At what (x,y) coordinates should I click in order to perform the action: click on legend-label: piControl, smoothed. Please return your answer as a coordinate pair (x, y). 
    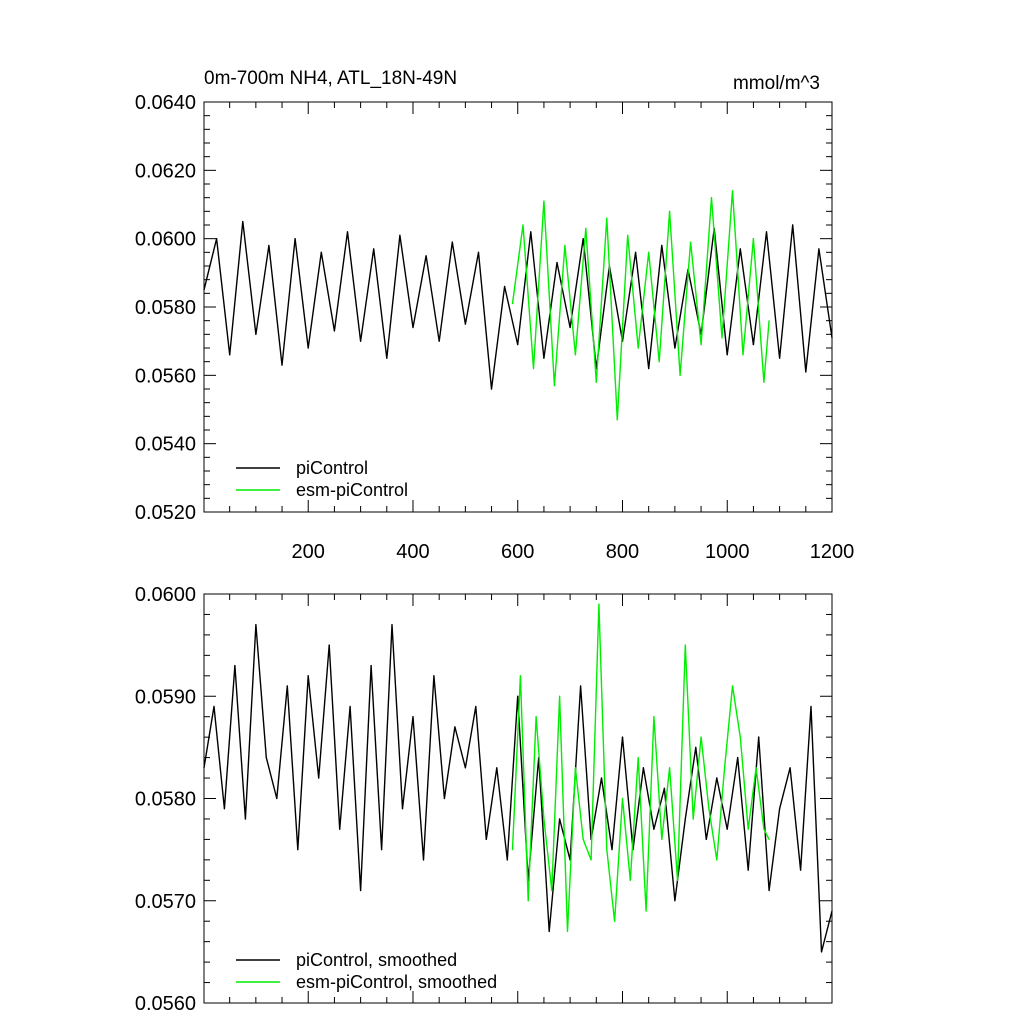
    Looking at the image, I should click on (376, 960).